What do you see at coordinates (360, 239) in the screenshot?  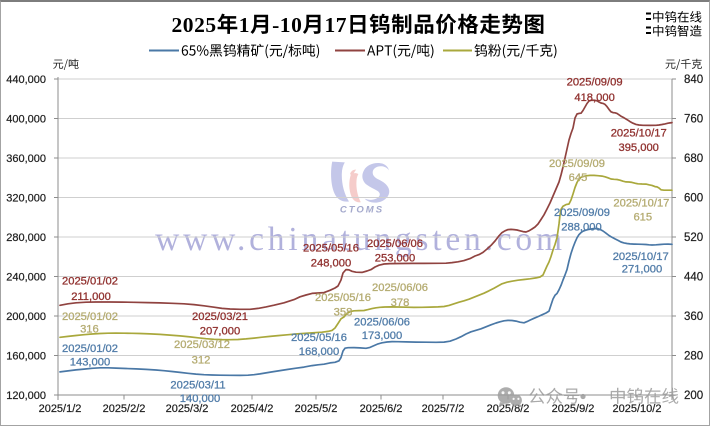 I see `svg-text: www.chinatungsten.com` at bounding box center [360, 239].